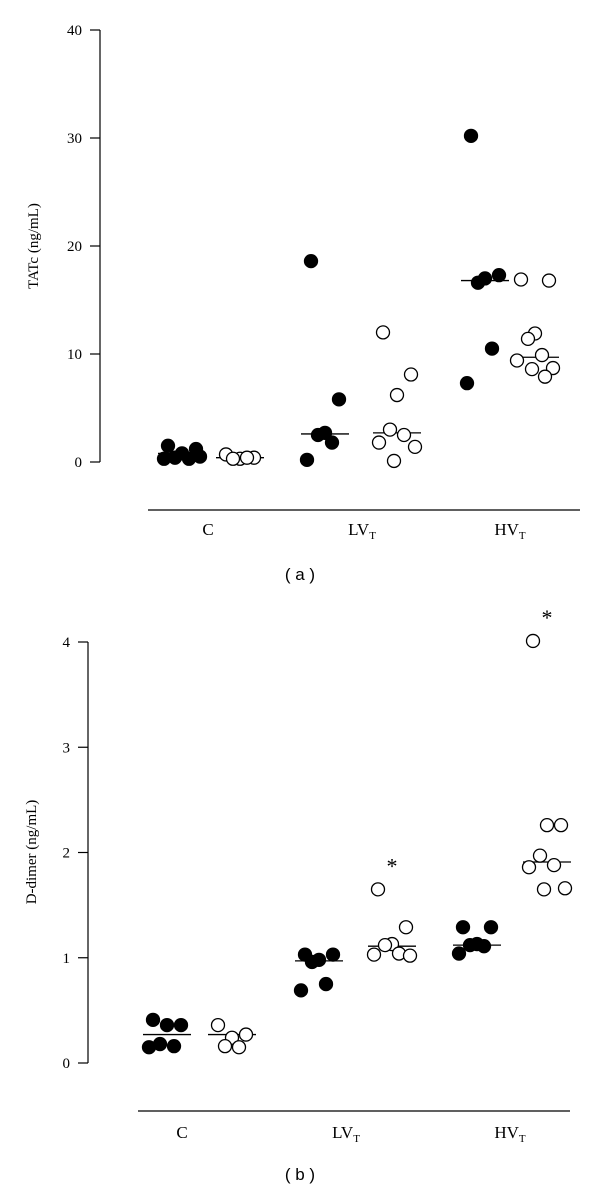 The width and height of the screenshot is (600, 1193). Describe the element at coordinates (74, 355) in the screenshot. I see `y-tick-label: 10` at that location.